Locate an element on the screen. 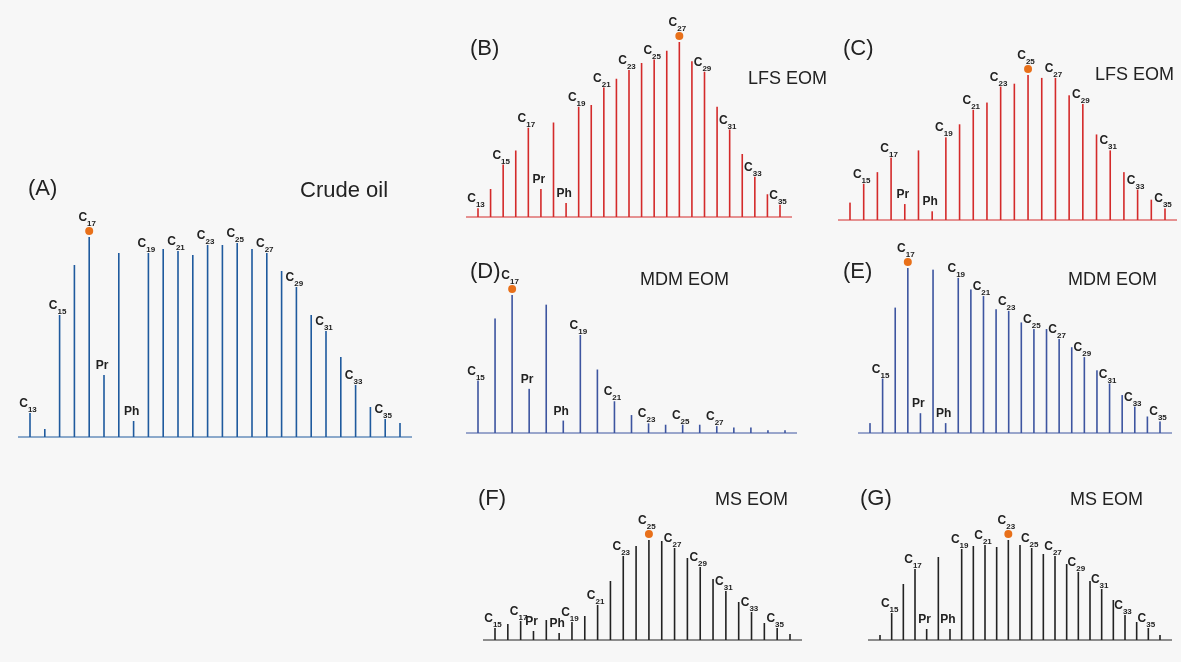 The image size is (1181, 662). chart-title: (D) is located at coordinates (485, 270).